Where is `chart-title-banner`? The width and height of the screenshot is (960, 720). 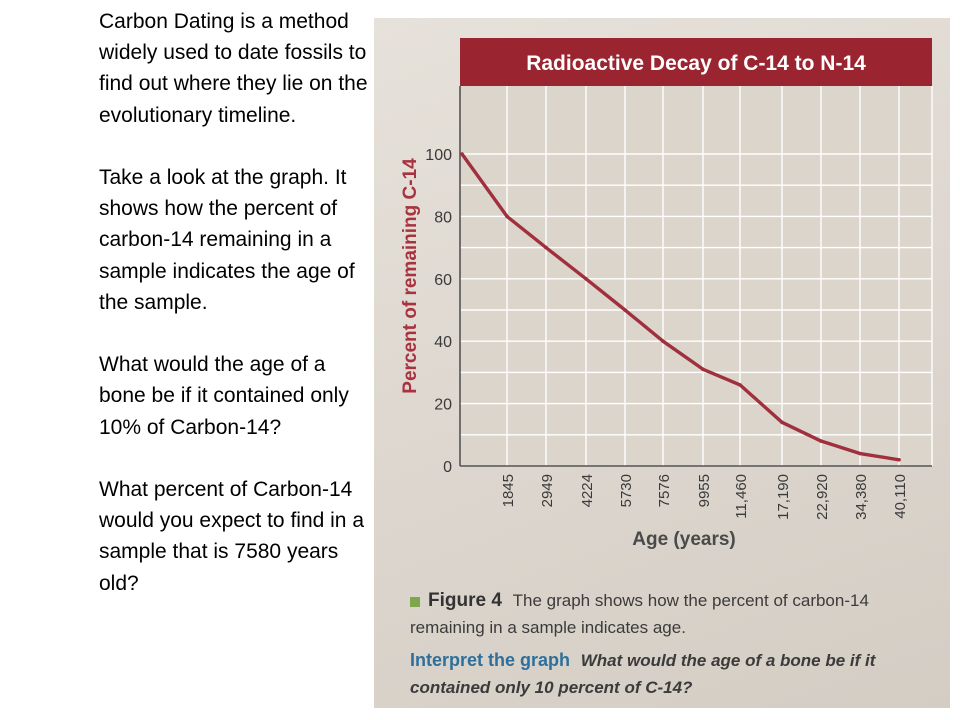
chart-title-banner is located at coordinates (696, 62).